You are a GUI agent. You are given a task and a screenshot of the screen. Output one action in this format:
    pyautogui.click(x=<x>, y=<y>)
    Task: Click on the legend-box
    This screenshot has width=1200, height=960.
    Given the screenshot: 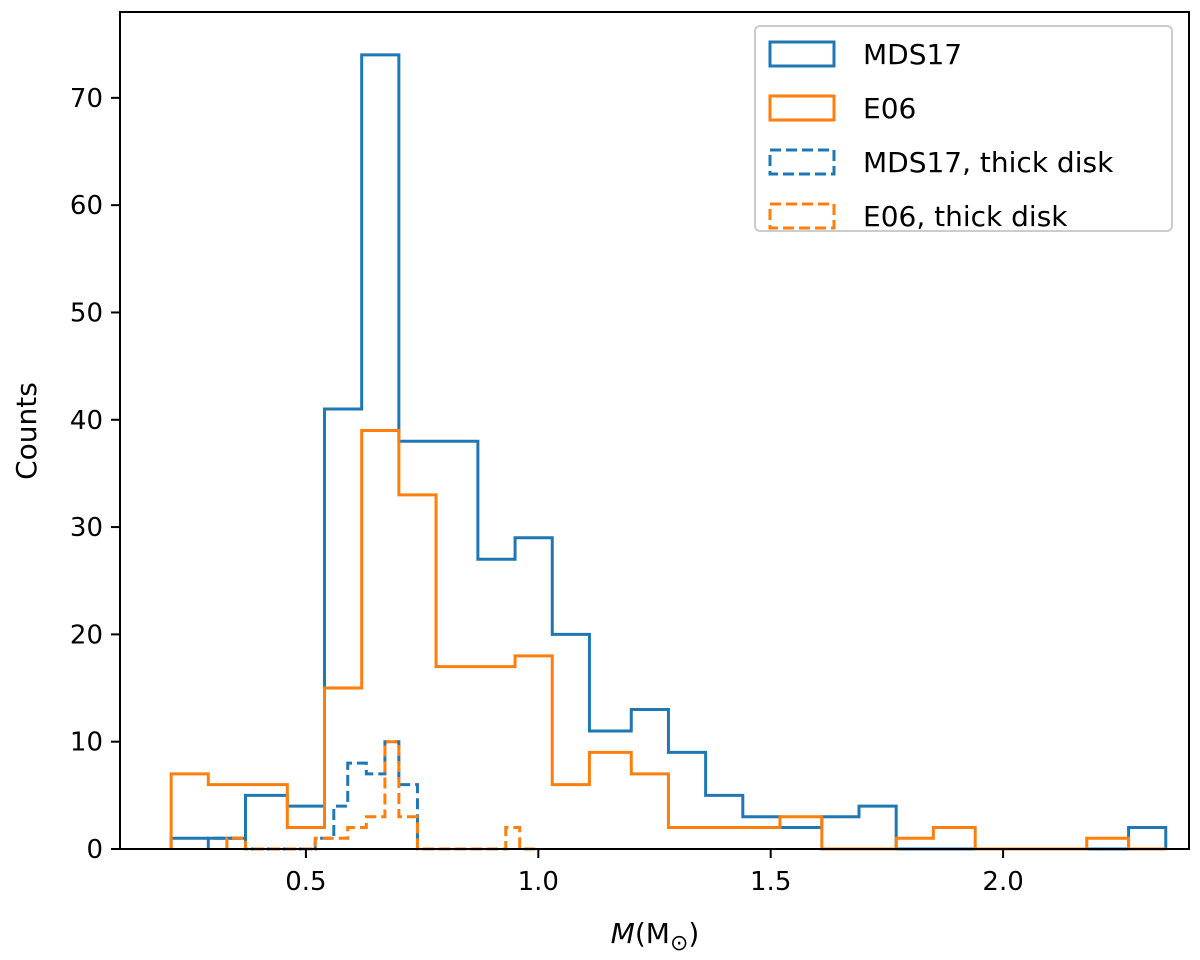 What is the action you would take?
    pyautogui.click(x=963, y=128)
    